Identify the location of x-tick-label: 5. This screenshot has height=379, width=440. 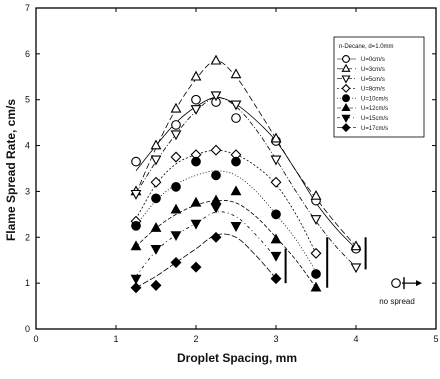
(435, 339).